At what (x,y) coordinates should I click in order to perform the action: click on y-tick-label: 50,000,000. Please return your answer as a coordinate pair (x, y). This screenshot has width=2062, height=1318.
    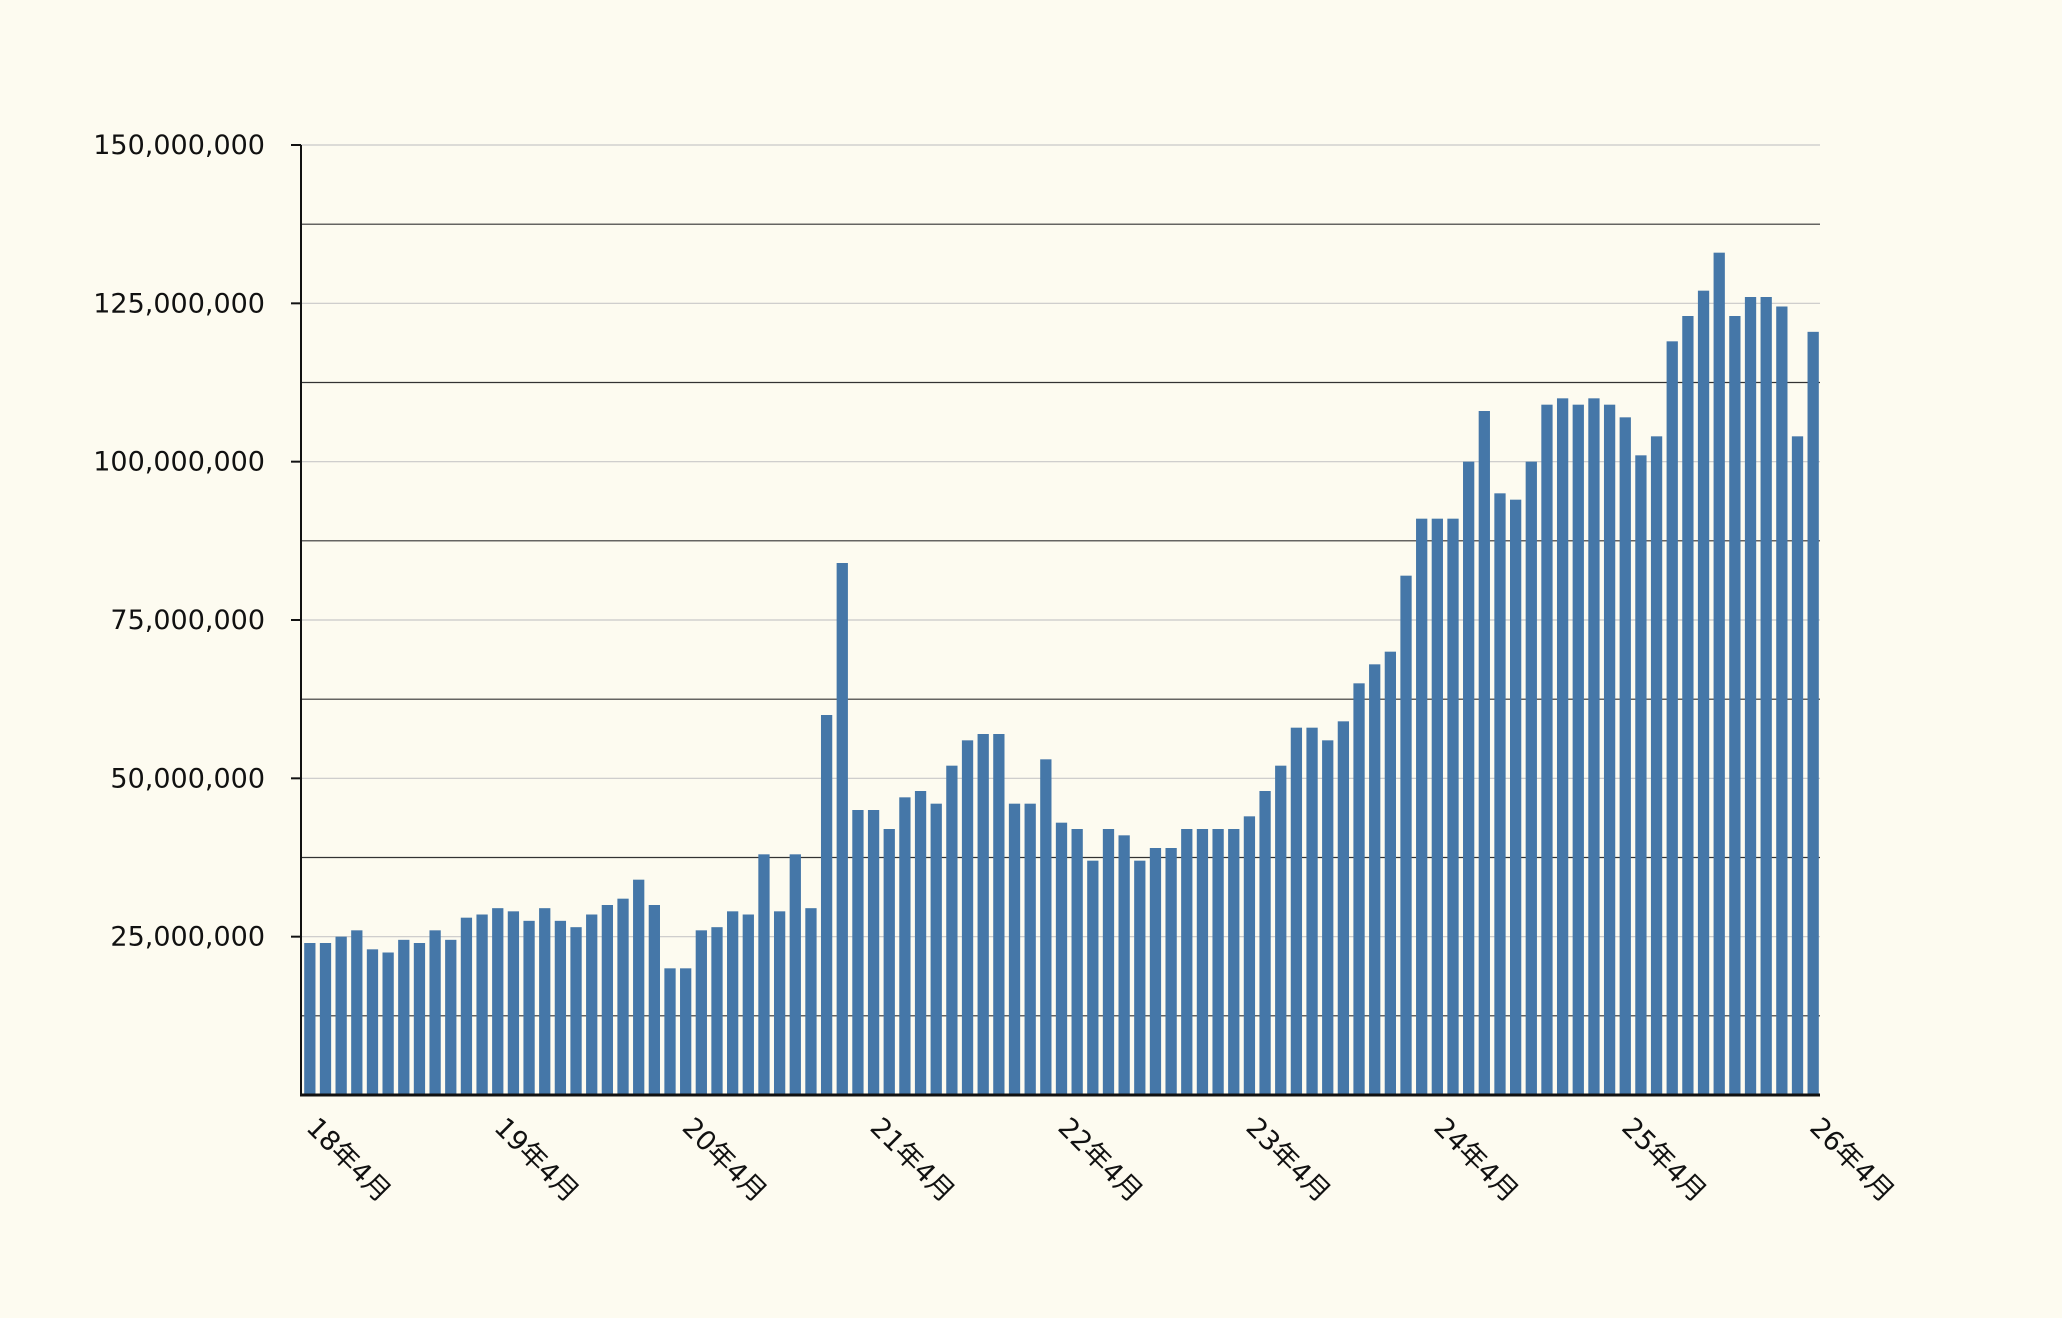
    Looking at the image, I should click on (187, 778).